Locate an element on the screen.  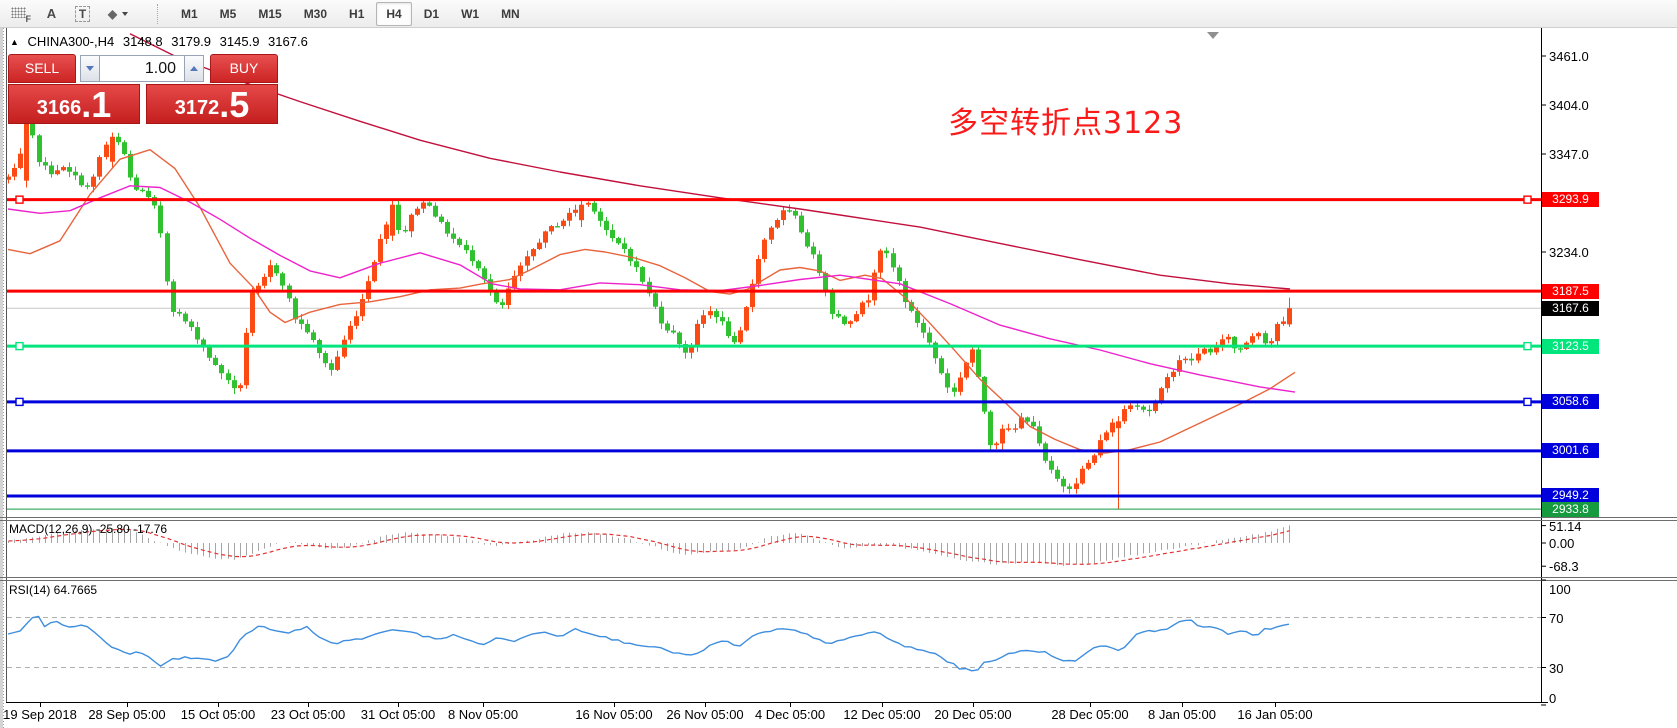
timeframe-button-w1: W1 is located at coordinates (470, 13).